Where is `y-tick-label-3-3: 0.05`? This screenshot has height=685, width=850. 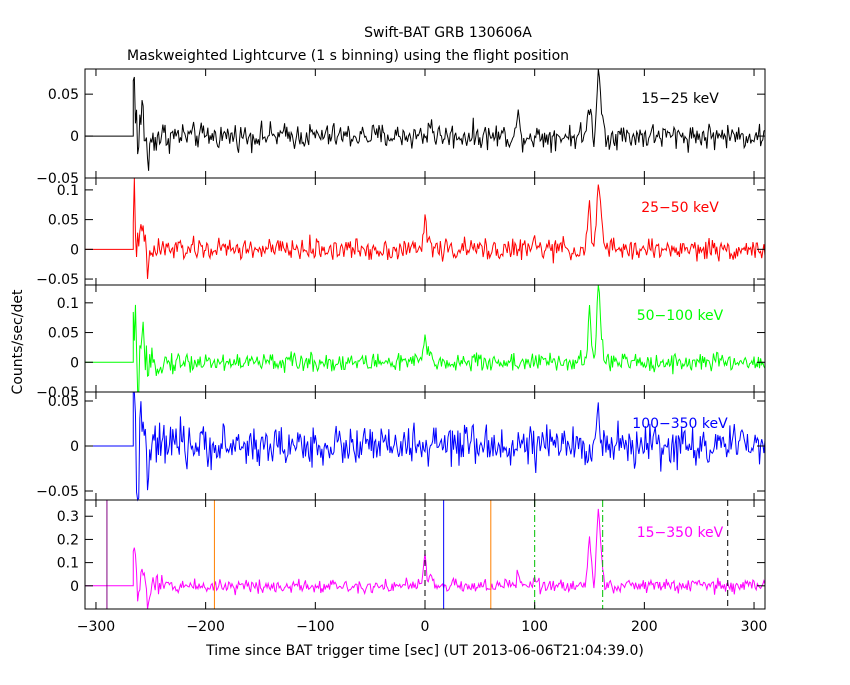 y-tick-label-3-3: 0.05 is located at coordinates (63, 334).